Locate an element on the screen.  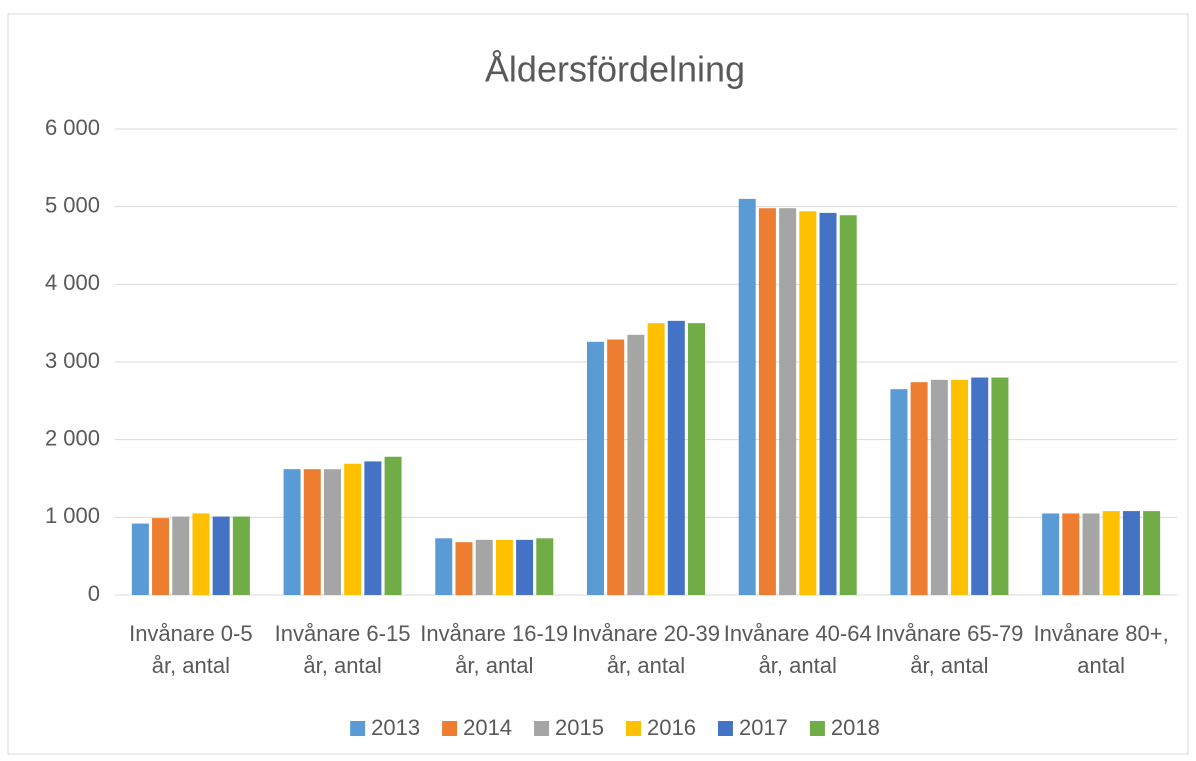
chart-title: Åldersfördelning is located at coordinates (615, 69).